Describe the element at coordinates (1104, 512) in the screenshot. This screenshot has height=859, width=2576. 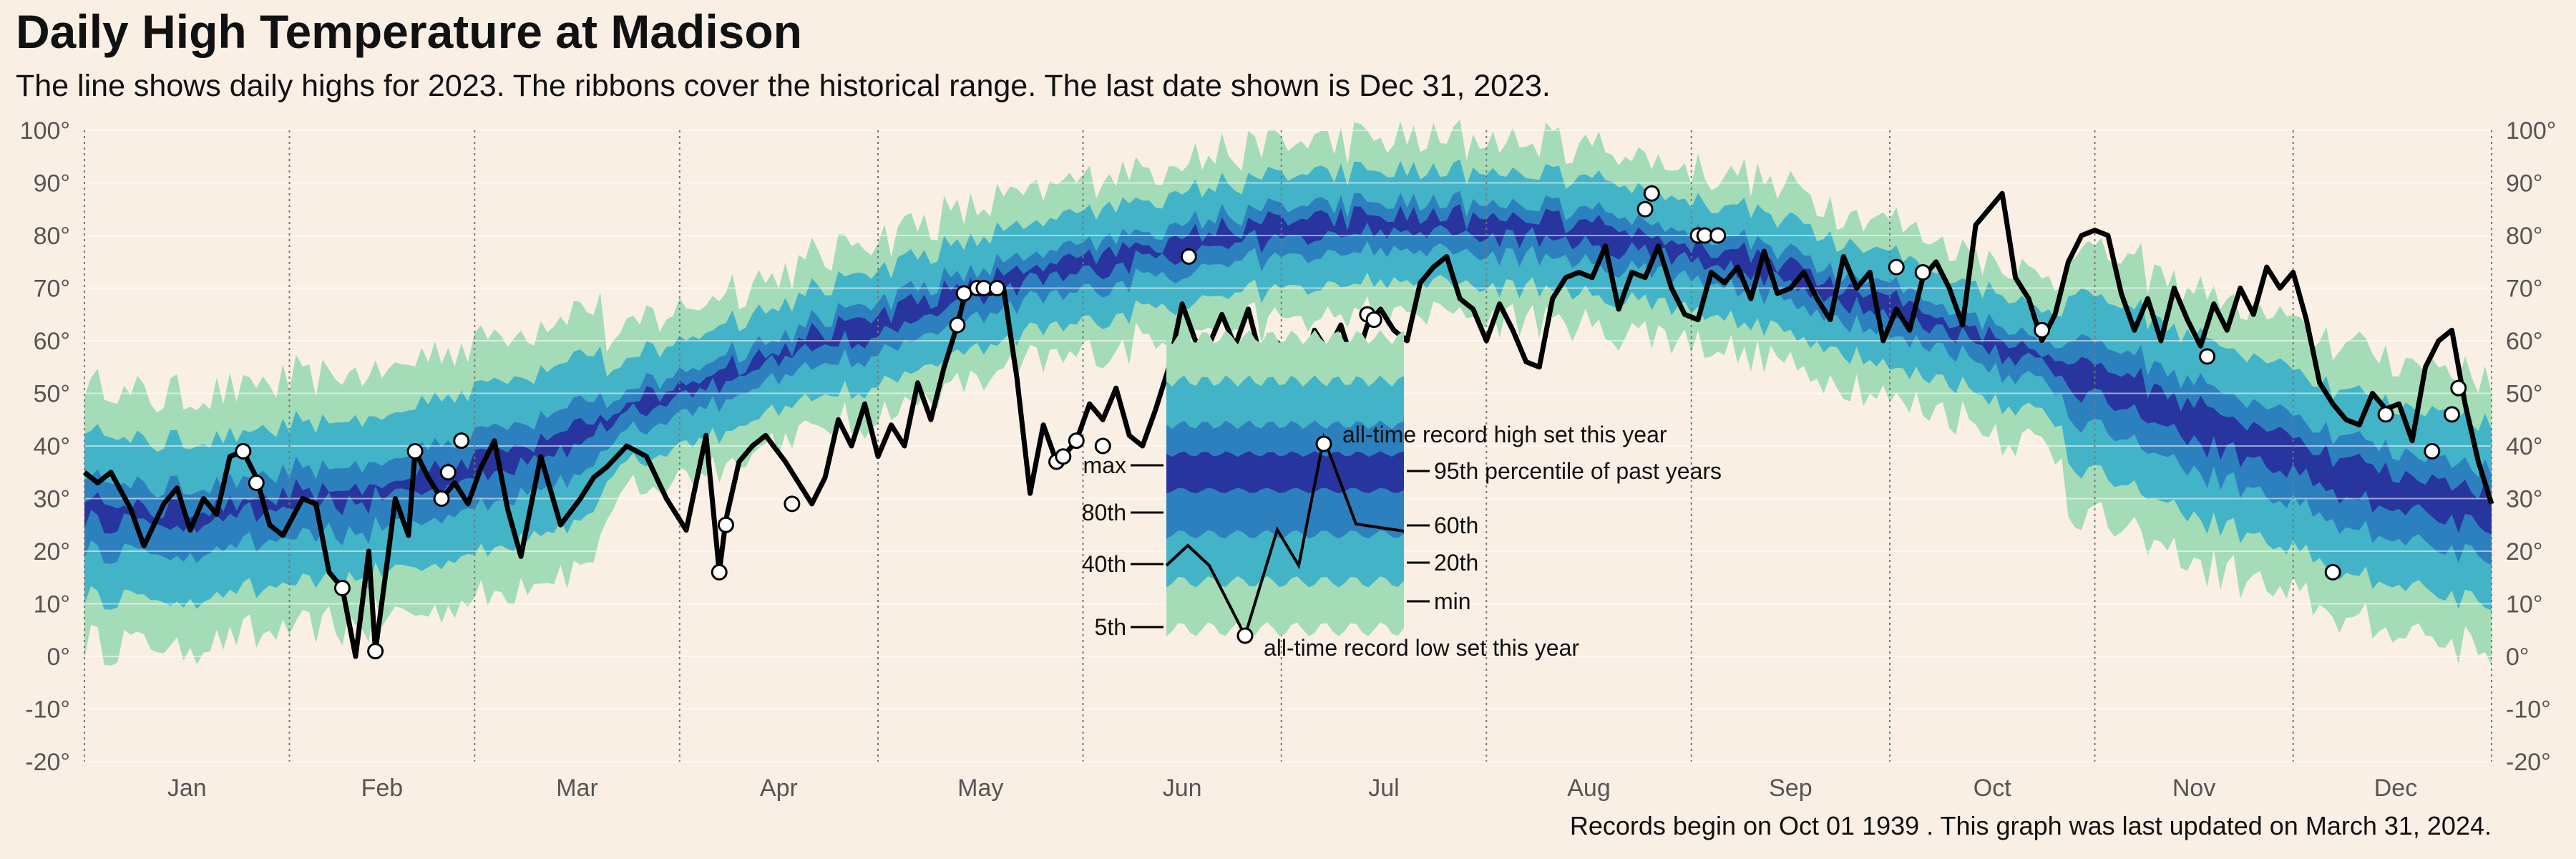
I see `legend-left-label: 80th` at that location.